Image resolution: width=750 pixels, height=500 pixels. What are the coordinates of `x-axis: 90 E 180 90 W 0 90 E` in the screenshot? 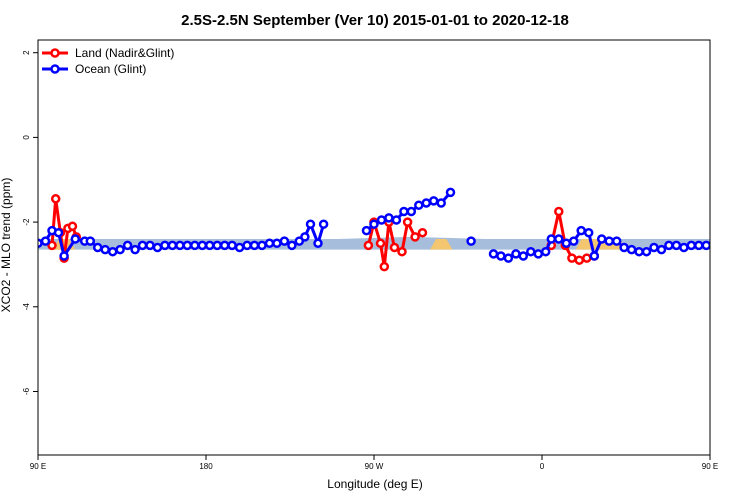 It's located at (374, 463).